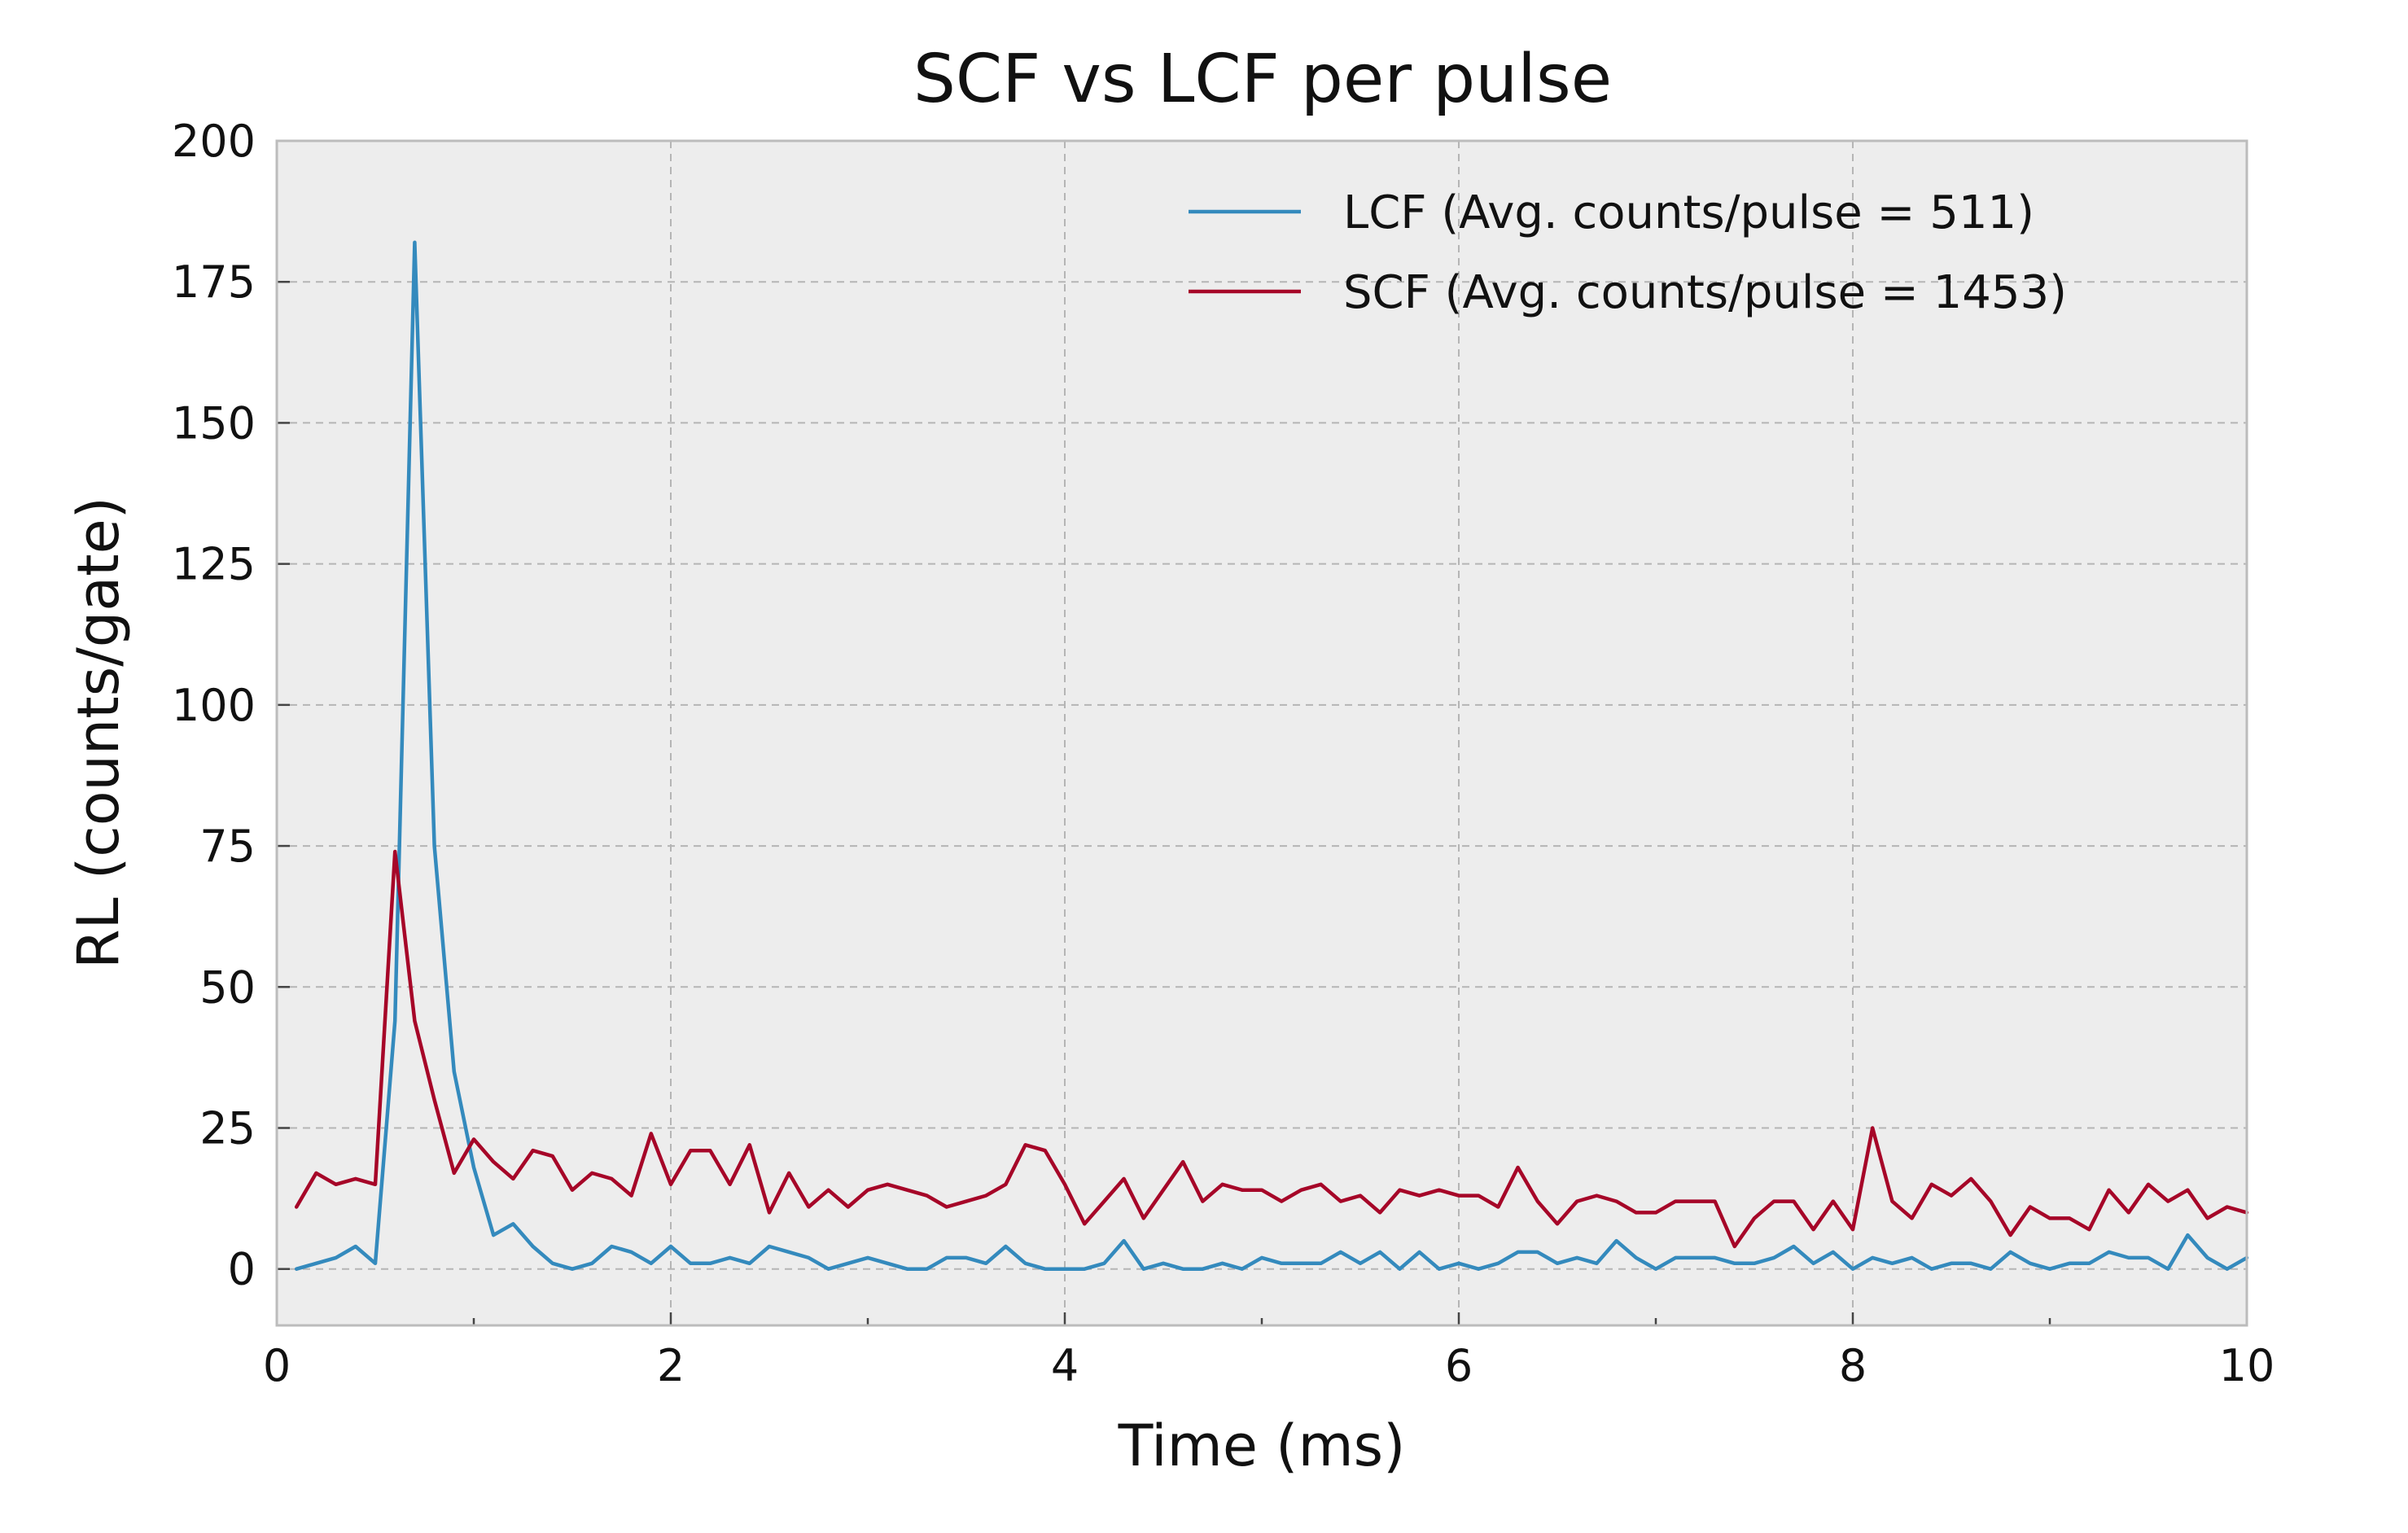  Describe the element at coordinates (1853, 1365) in the screenshot. I see `x-tick-label: 8` at that location.